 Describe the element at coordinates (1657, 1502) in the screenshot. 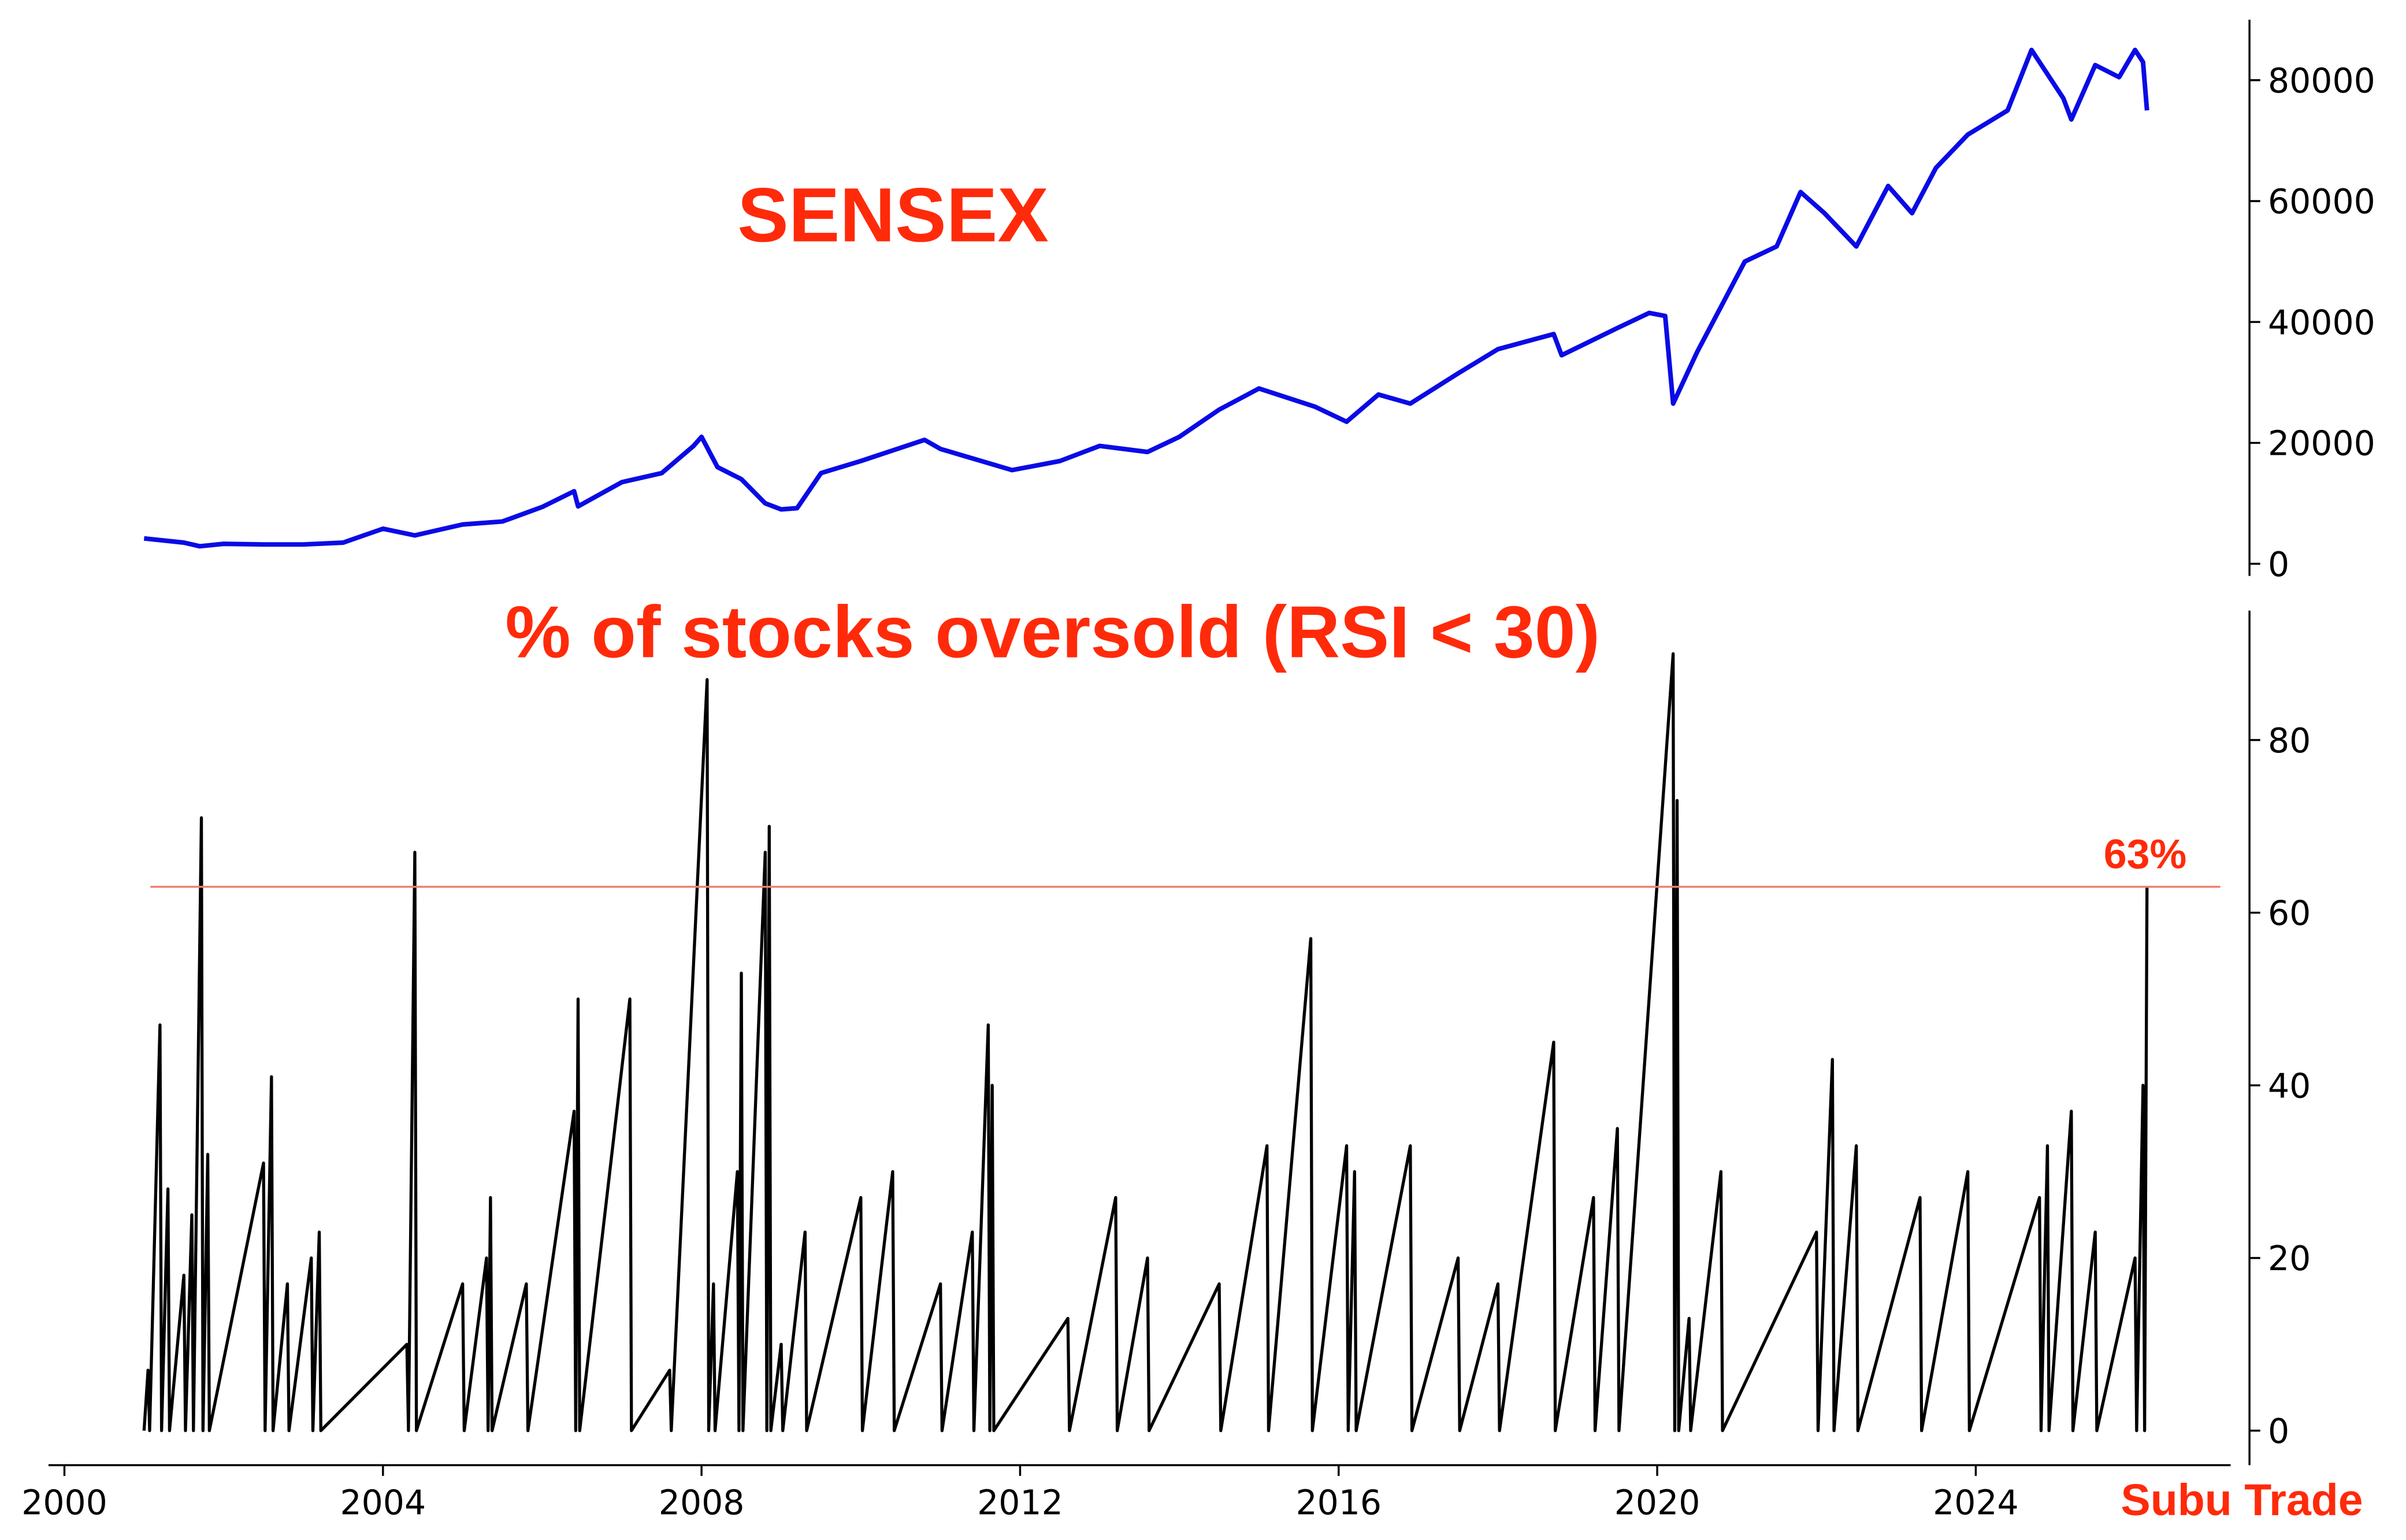

I see `x-tick-label: 2020` at that location.